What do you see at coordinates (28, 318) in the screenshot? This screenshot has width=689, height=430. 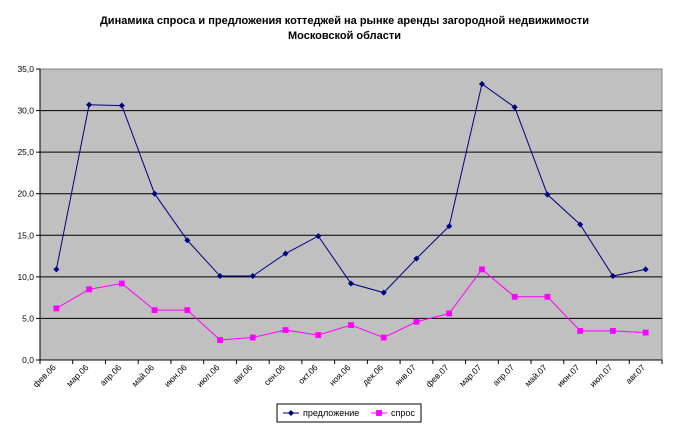 I see `y-tick-label: 5,0` at bounding box center [28, 318].